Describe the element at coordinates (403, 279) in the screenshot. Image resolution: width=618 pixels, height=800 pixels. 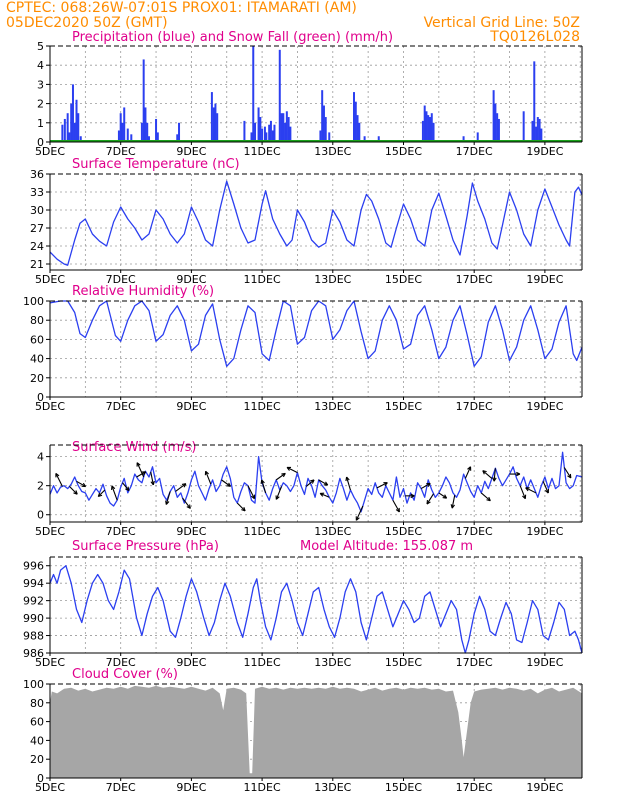
I see `temp-xtick-label: 15DEC` at that location.